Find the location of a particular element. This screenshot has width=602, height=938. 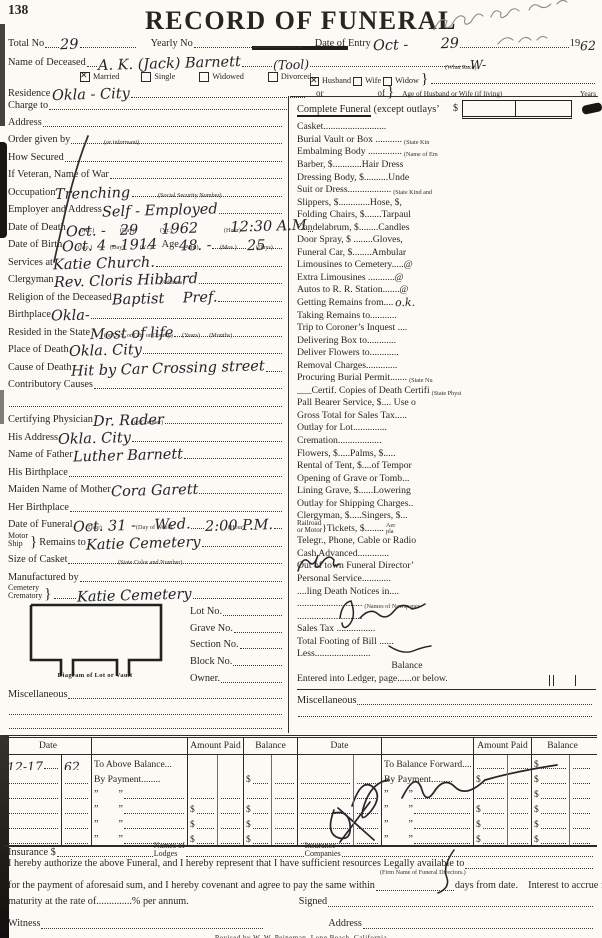

field-label: Owner. is located at coordinates (205, 678).